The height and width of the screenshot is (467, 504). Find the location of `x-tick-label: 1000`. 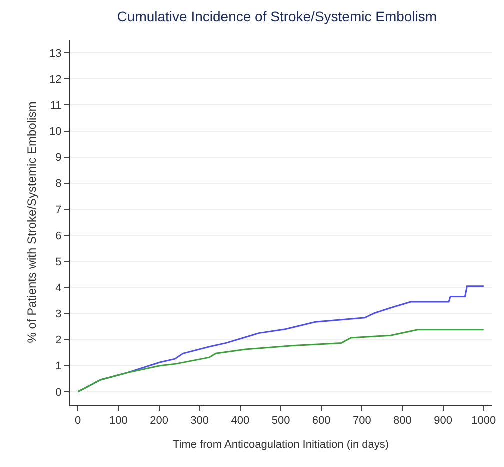

x-tick-label: 1000 is located at coordinates (484, 421).